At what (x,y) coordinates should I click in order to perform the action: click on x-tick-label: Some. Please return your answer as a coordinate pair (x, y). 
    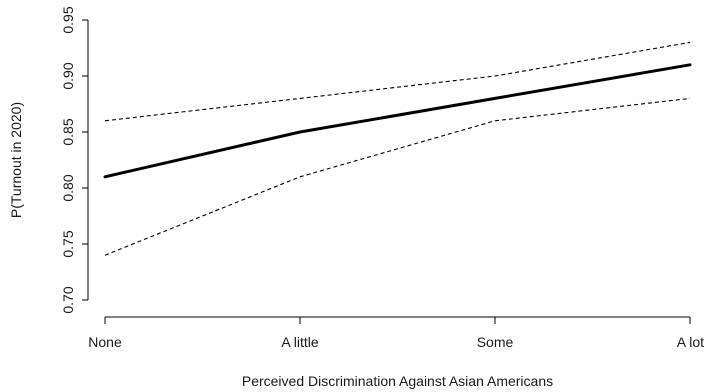
    Looking at the image, I should click on (495, 342).